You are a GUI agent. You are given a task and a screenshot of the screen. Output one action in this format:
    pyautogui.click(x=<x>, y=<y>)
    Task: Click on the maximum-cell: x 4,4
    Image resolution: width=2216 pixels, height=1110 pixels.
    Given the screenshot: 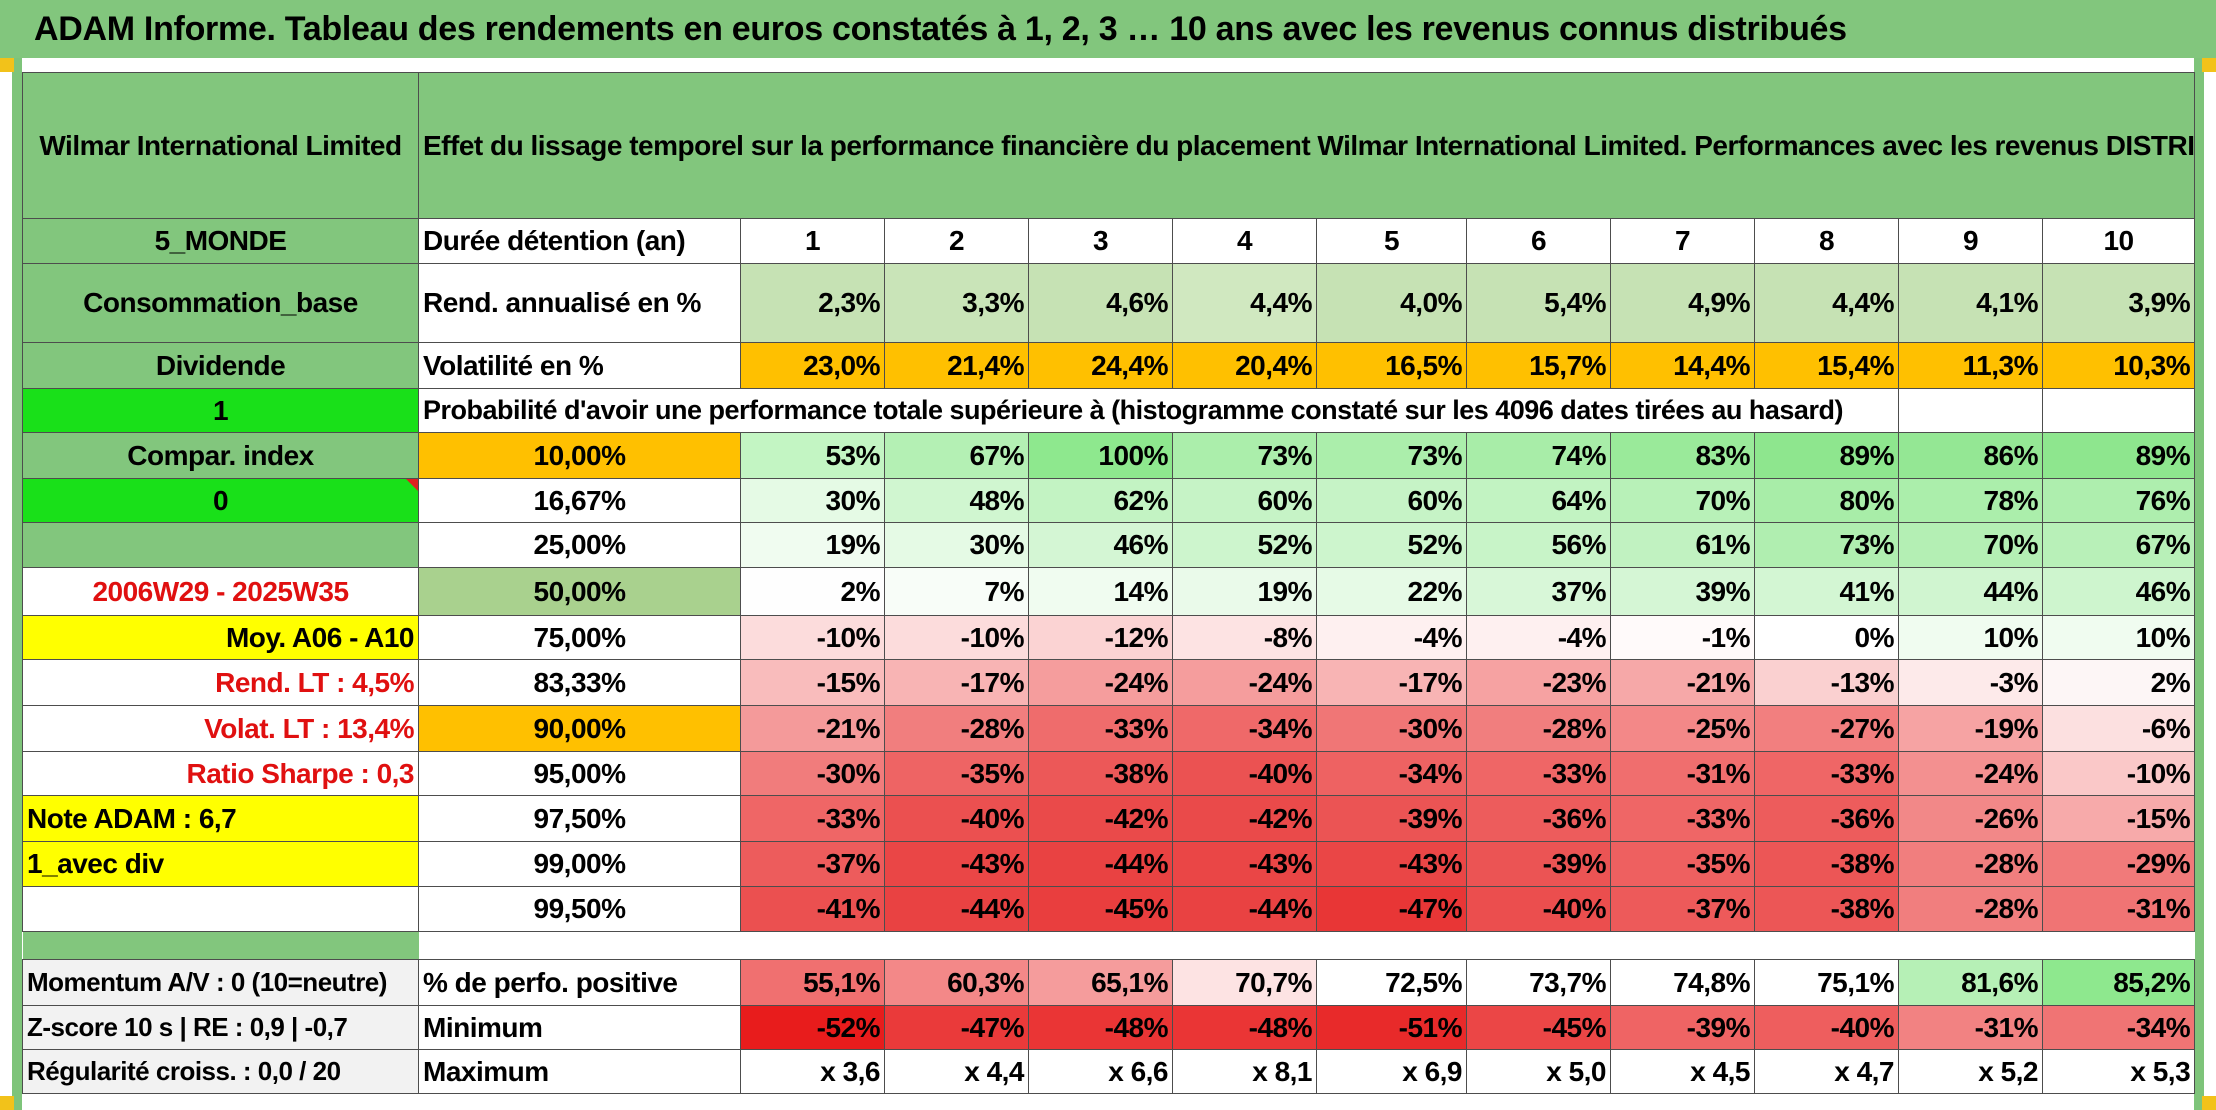 What is the action you would take?
    pyautogui.click(x=956, y=1071)
    